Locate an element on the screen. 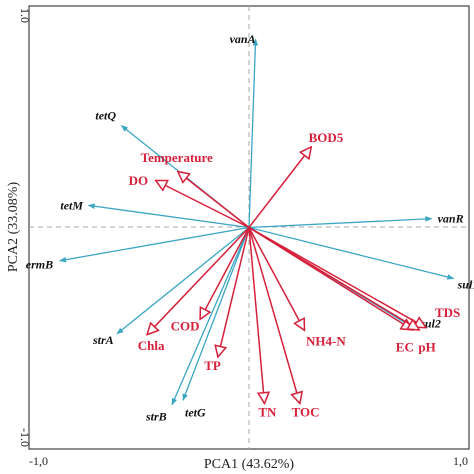  species-arrow-vanr is located at coordinates (340, 222).